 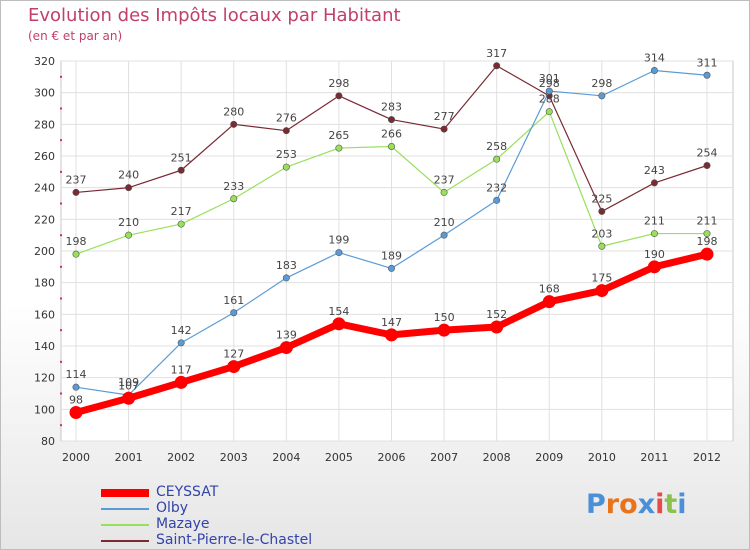 What do you see at coordinates (129, 457) in the screenshot?
I see `x-tick-label: 2001` at bounding box center [129, 457].